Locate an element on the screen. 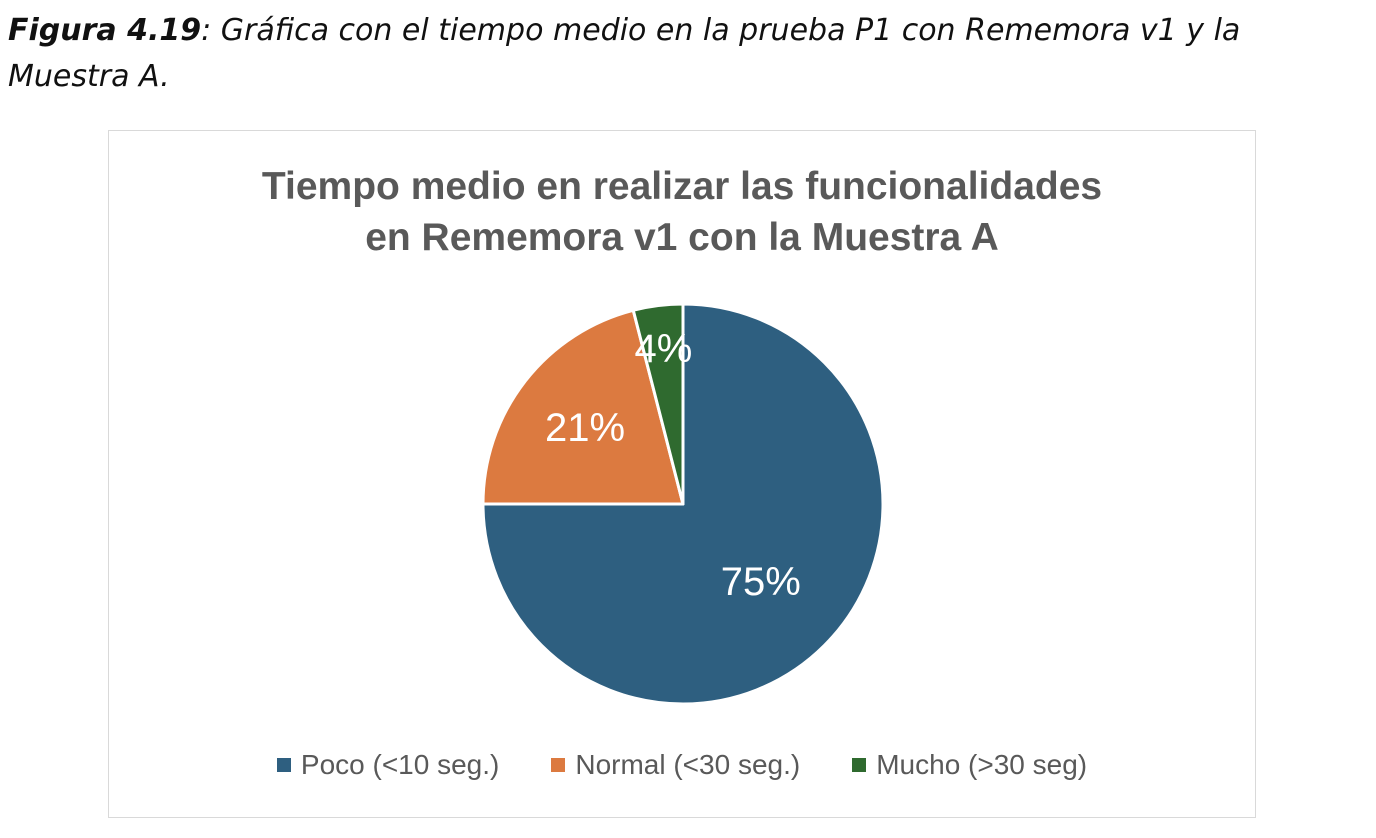 This screenshot has width=1376, height=838. figure-caption-label: Figura 4.19 is located at coordinates (105, 30).